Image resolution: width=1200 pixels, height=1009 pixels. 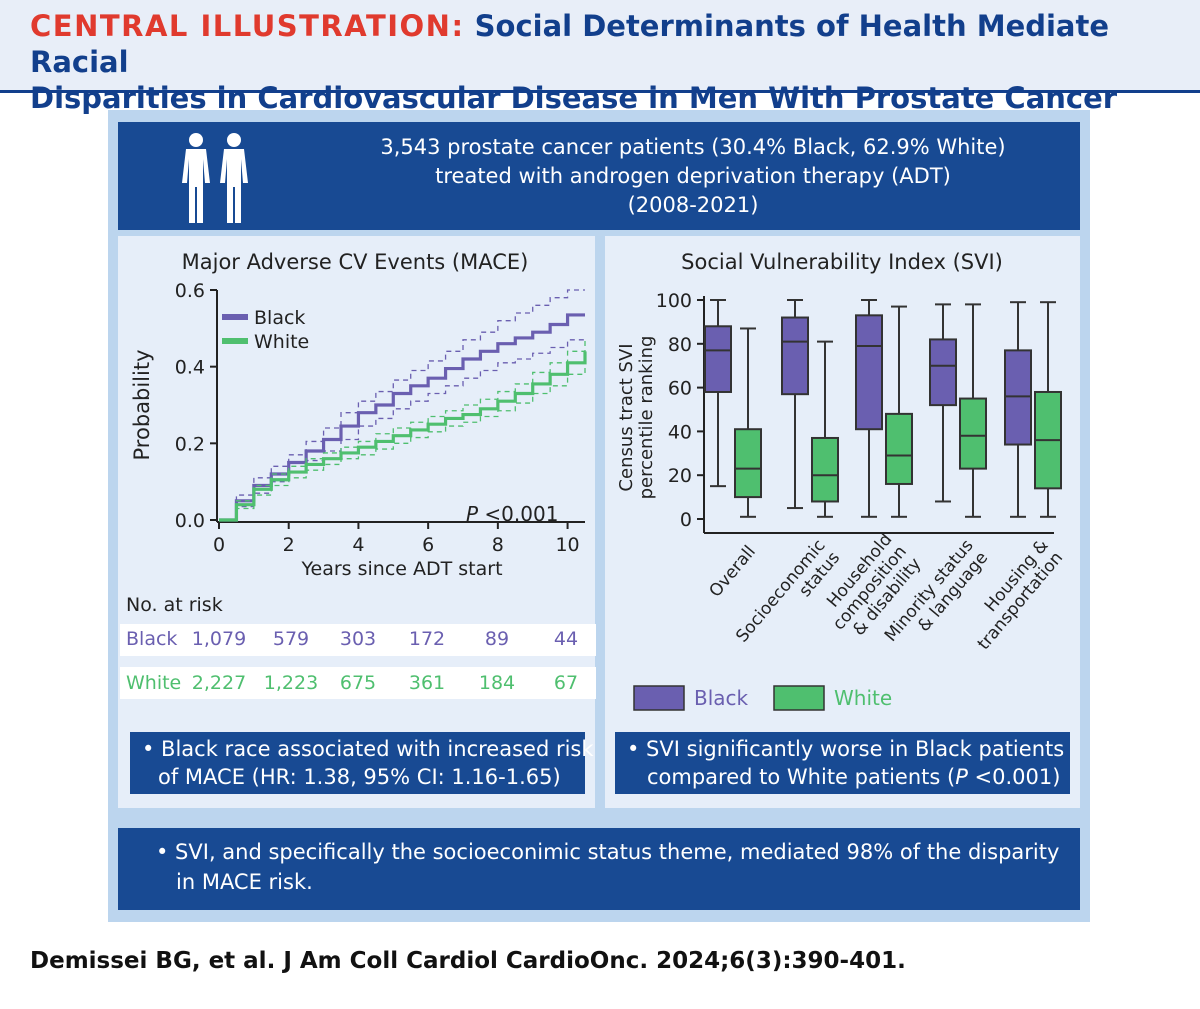 What do you see at coordinates (693, 205) in the screenshot?
I see `study-line3: (2008-2021)` at bounding box center [693, 205].